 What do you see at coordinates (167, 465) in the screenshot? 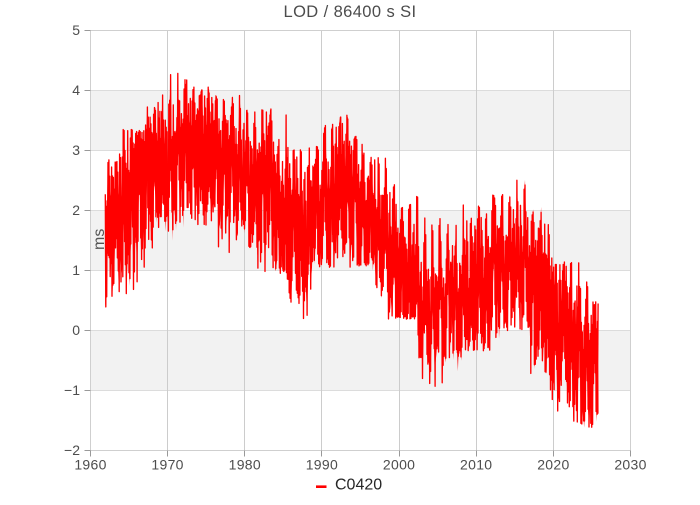
I see `svg-text: 1970` at bounding box center [167, 465].